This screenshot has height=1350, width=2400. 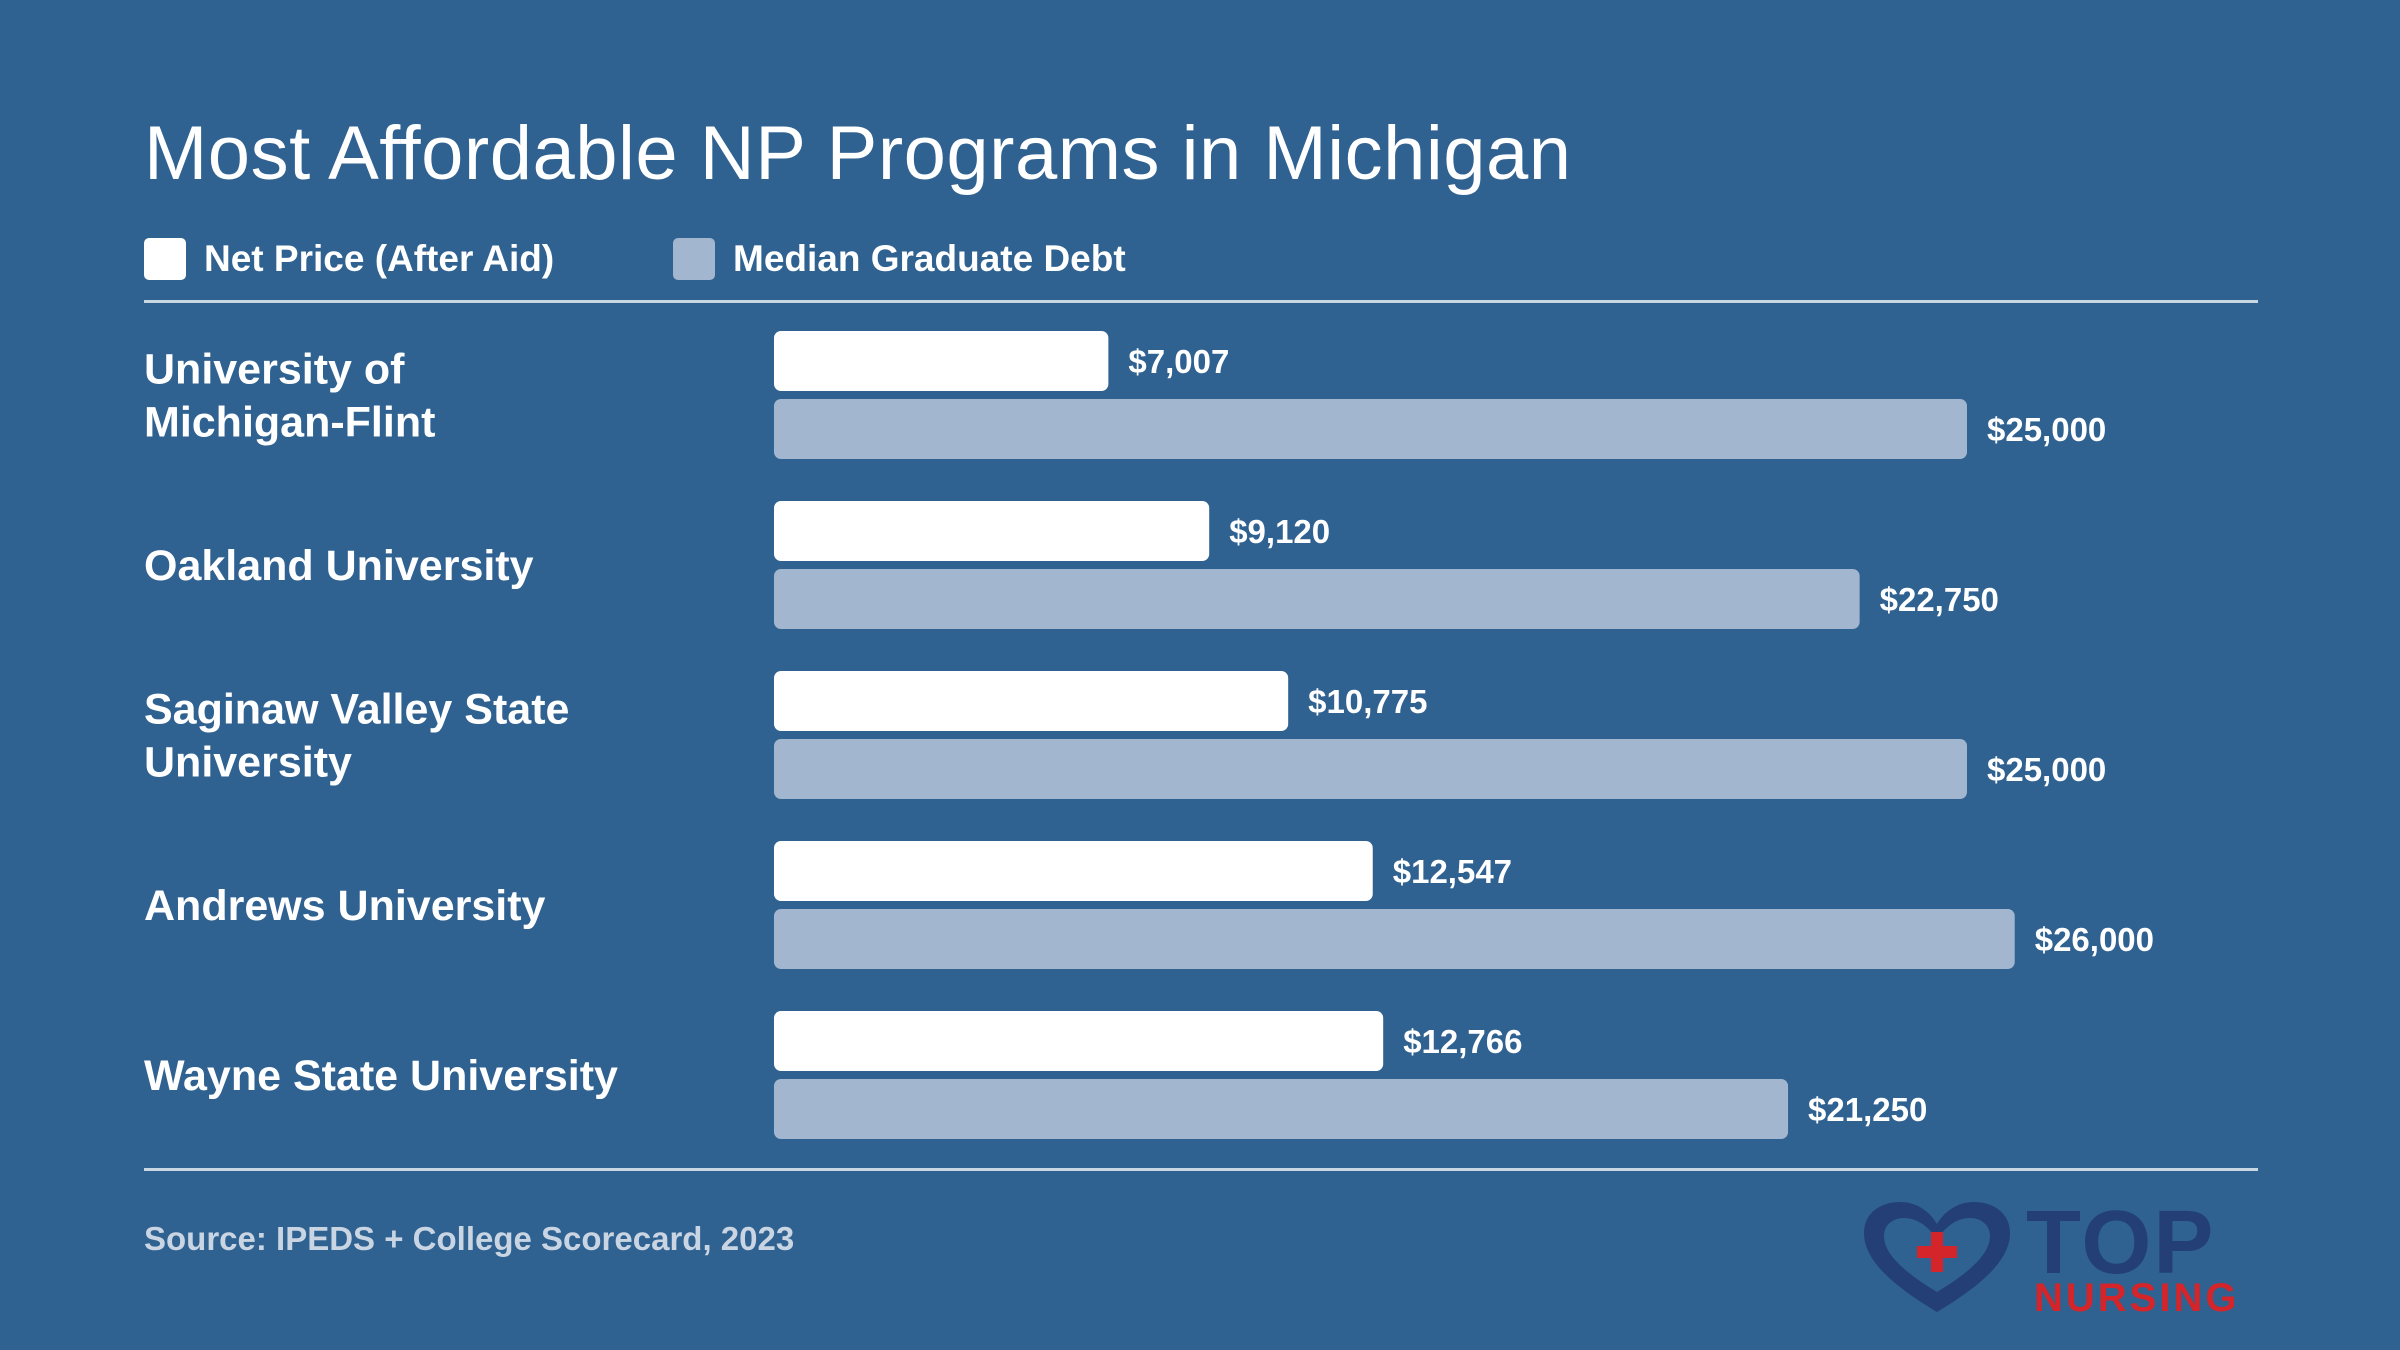 What do you see at coordinates (1178, 361) in the screenshot?
I see `value-label-net-price: $7,007` at bounding box center [1178, 361].